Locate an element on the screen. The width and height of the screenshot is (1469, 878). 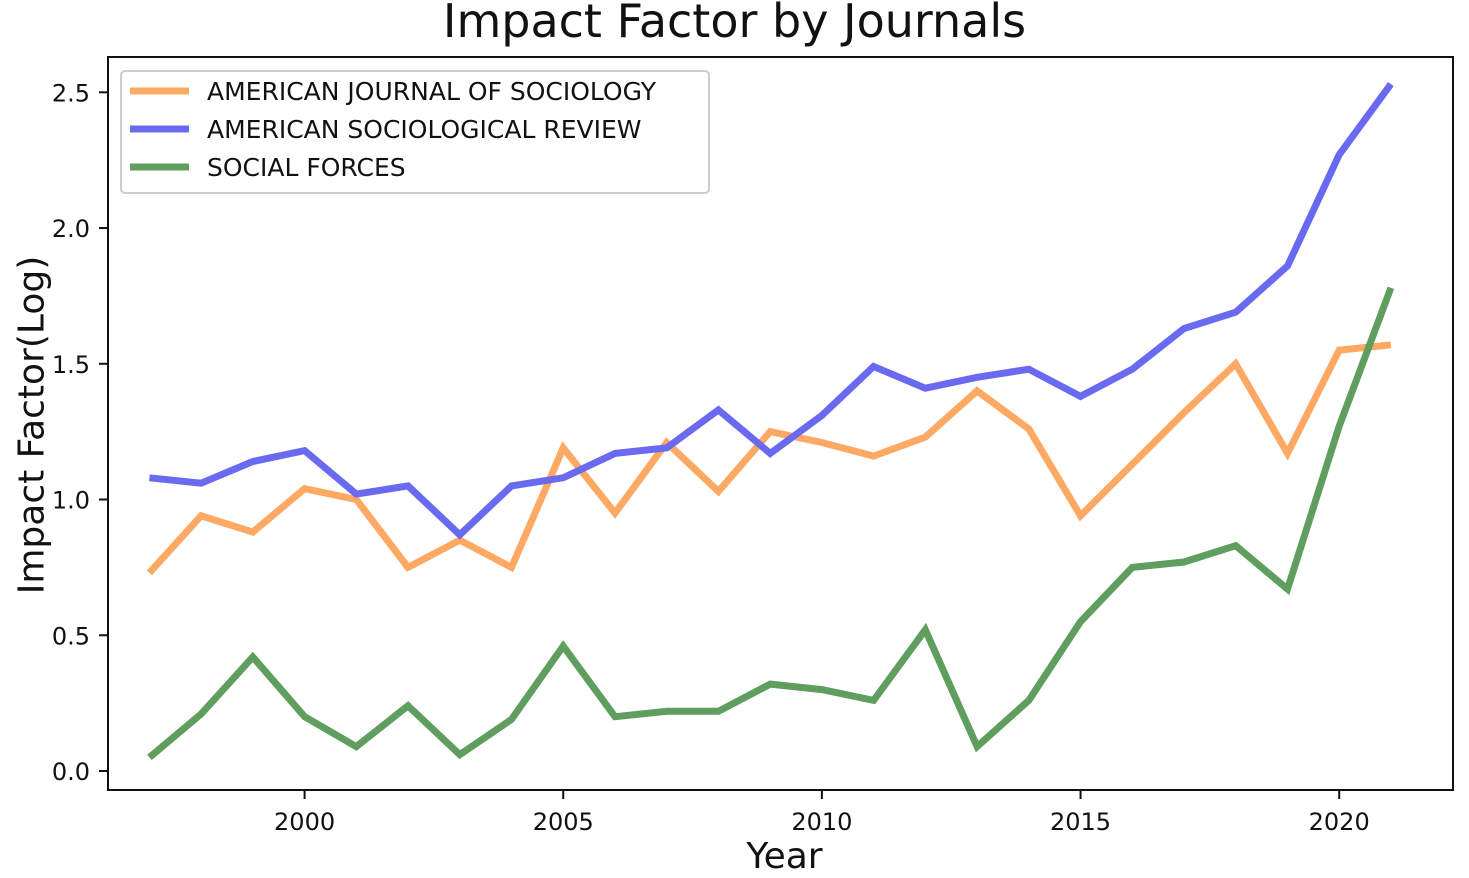
legend-label: SOCIAL FORCES is located at coordinates (306, 167).